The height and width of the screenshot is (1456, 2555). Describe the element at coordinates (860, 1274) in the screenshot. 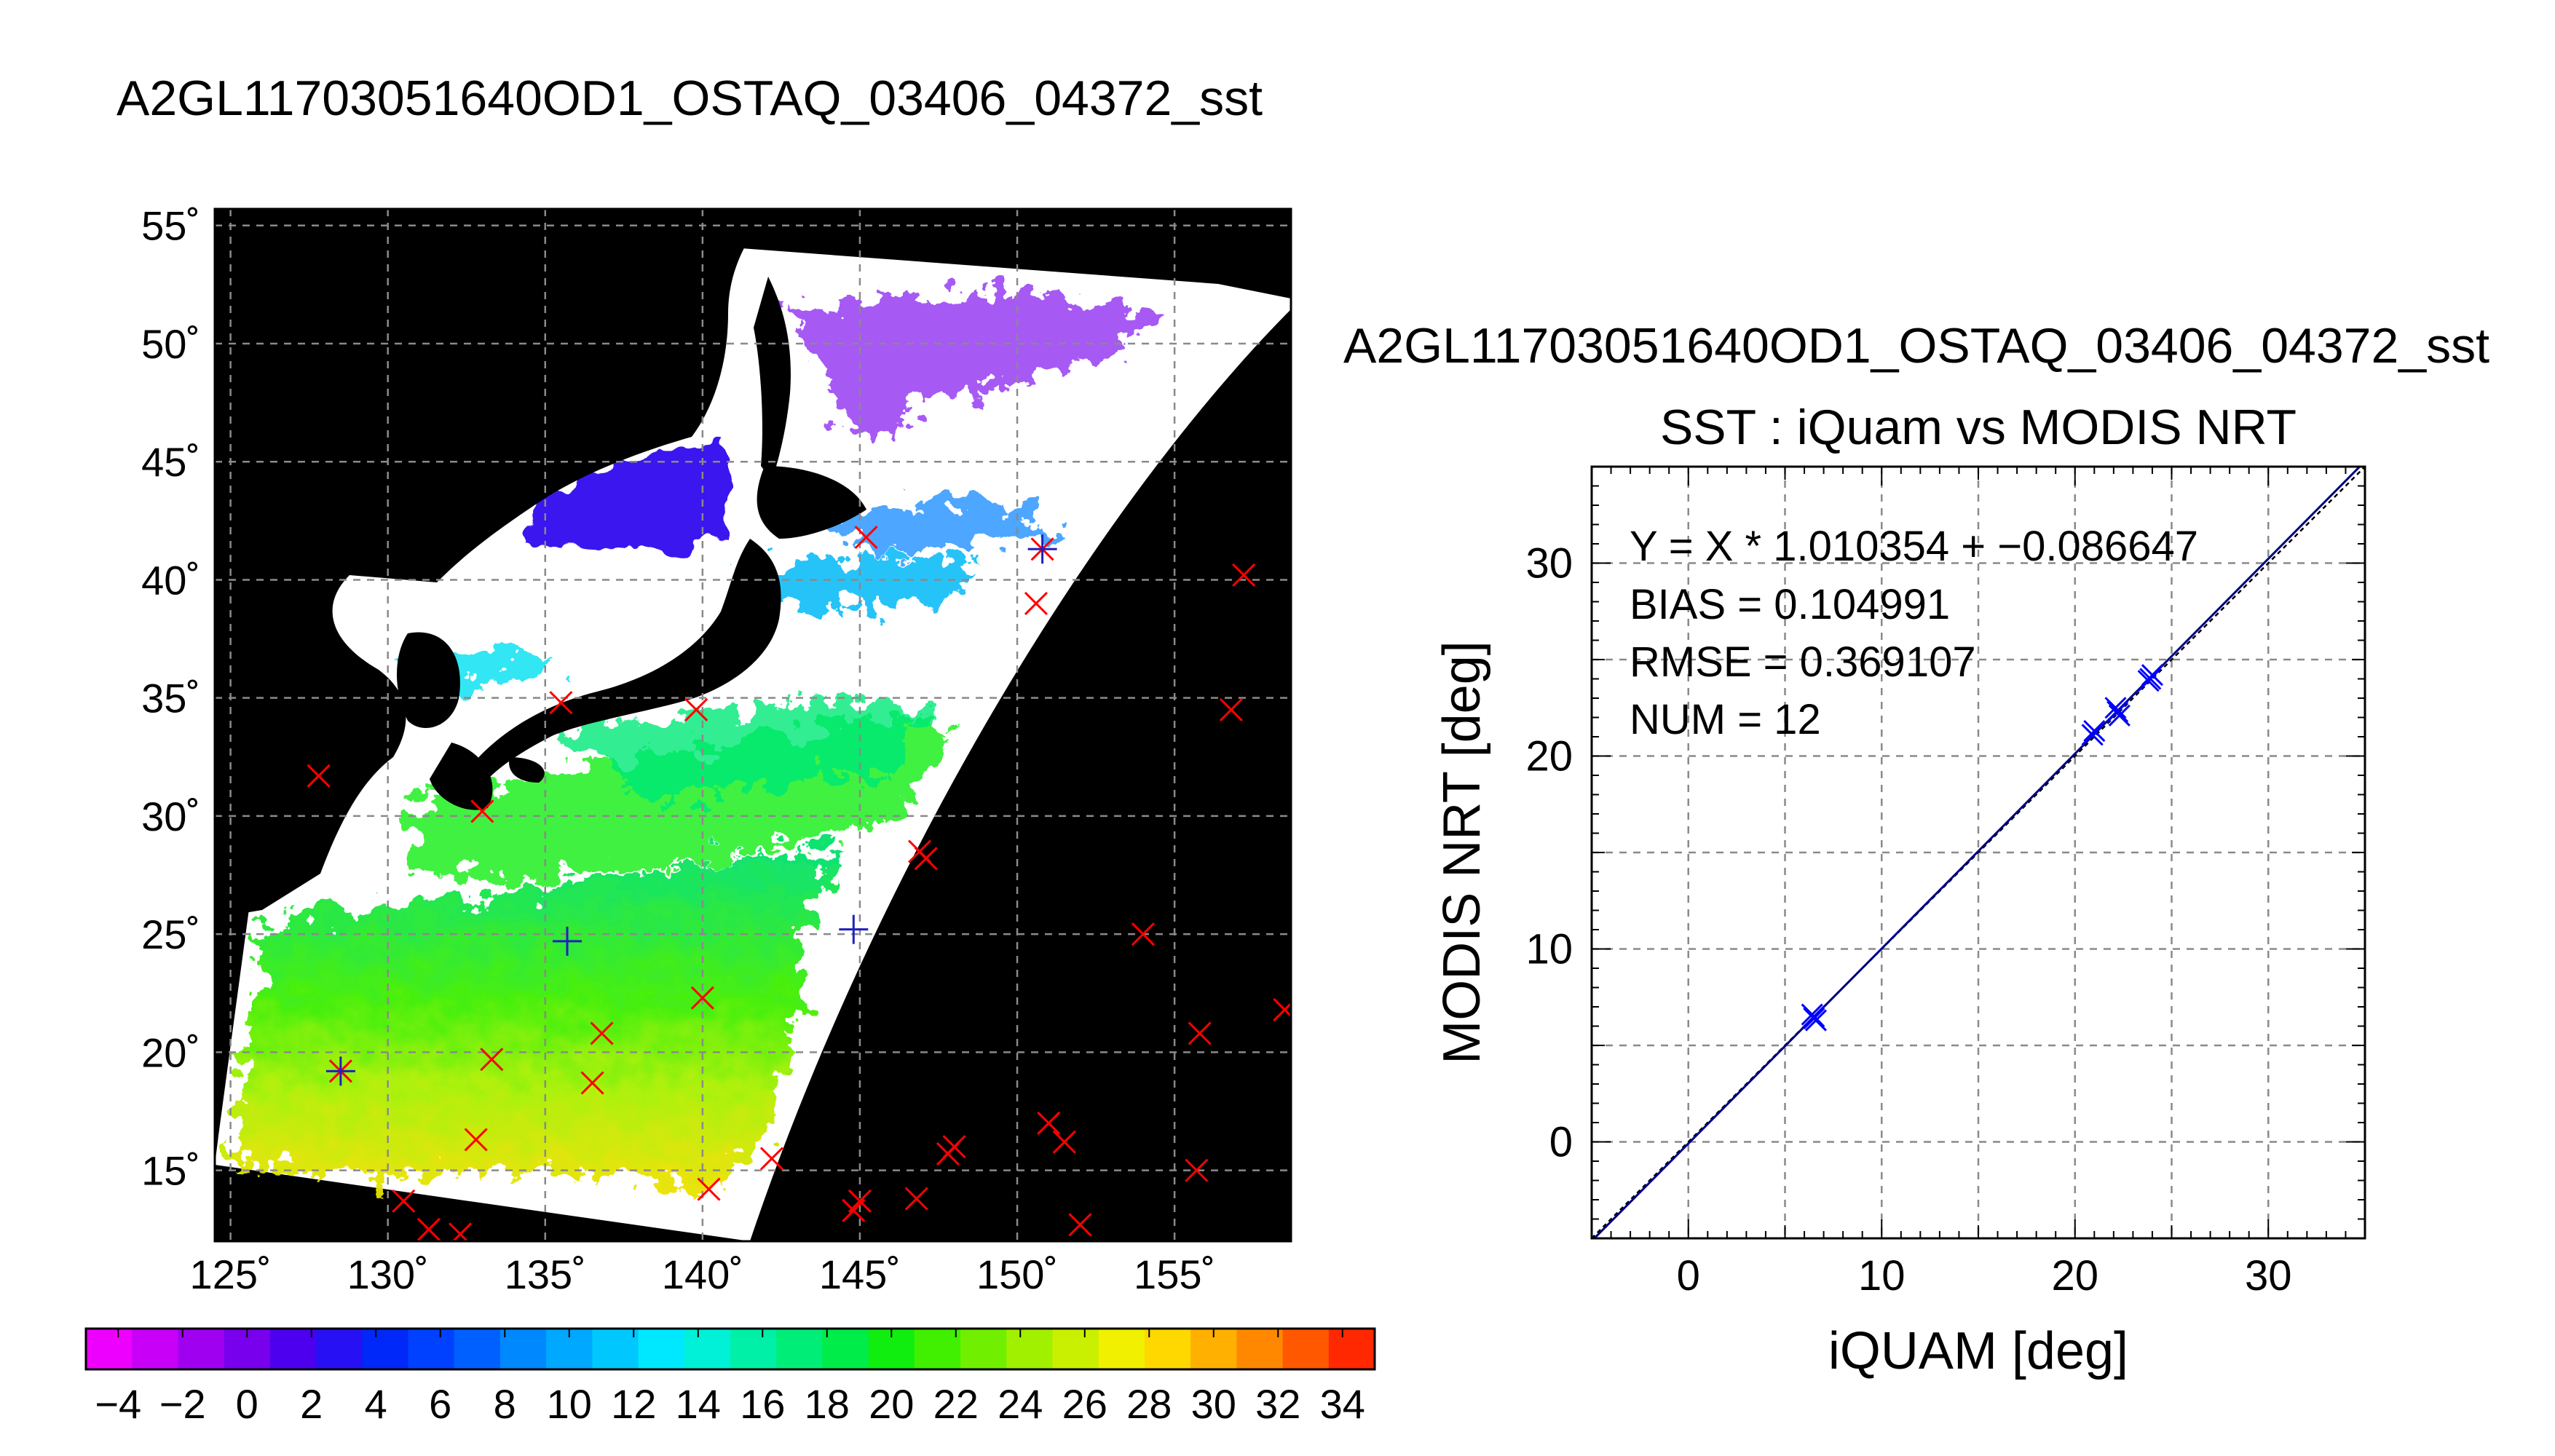

I see `map-lon-tick-label: 145˚` at that location.